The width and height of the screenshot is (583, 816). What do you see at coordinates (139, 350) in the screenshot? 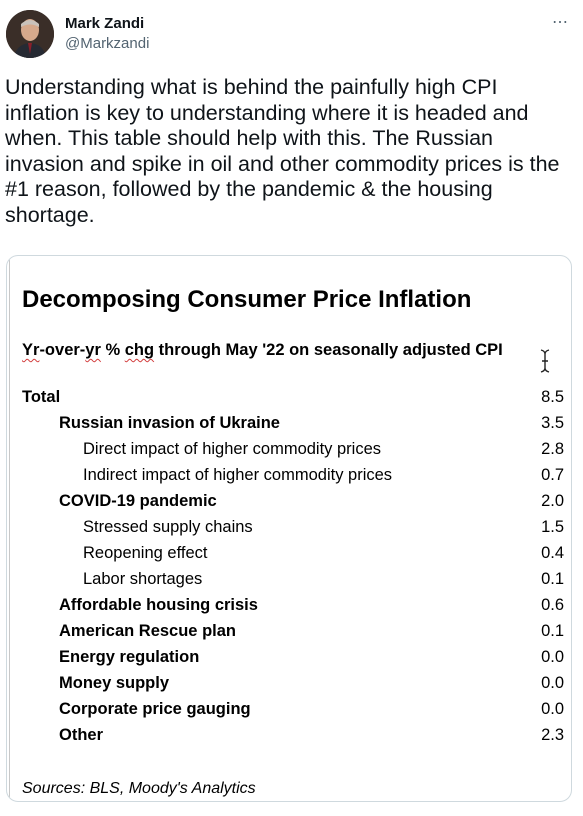
I see `subtitle-part: chg` at bounding box center [139, 350].